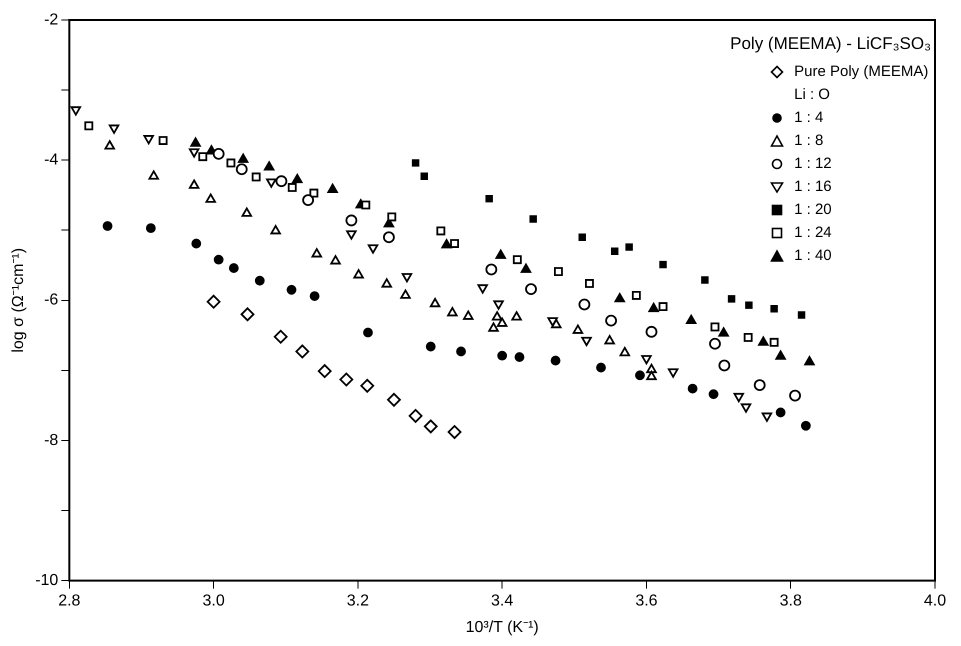  What do you see at coordinates (646, 601) in the screenshot?
I see `x-tick-label: 3.6` at bounding box center [646, 601].